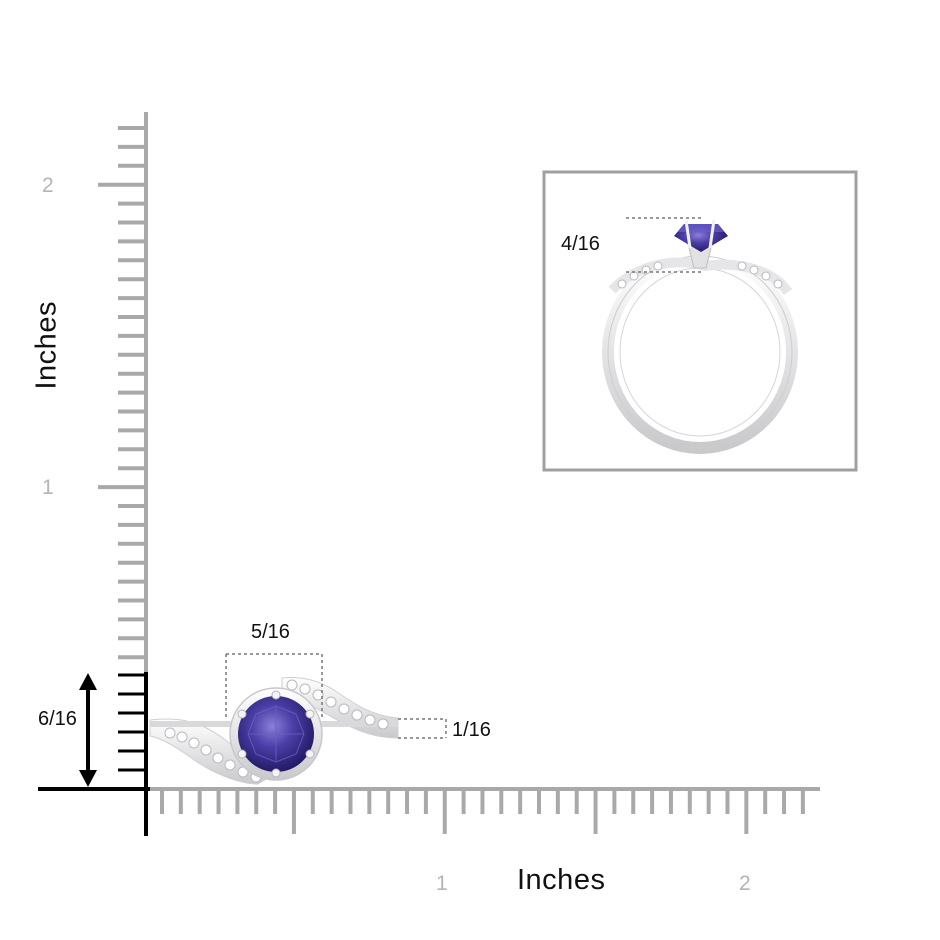 The width and height of the screenshot is (940, 940). Describe the element at coordinates (745, 883) in the screenshot. I see `x-tick-label-2: 2` at that location.